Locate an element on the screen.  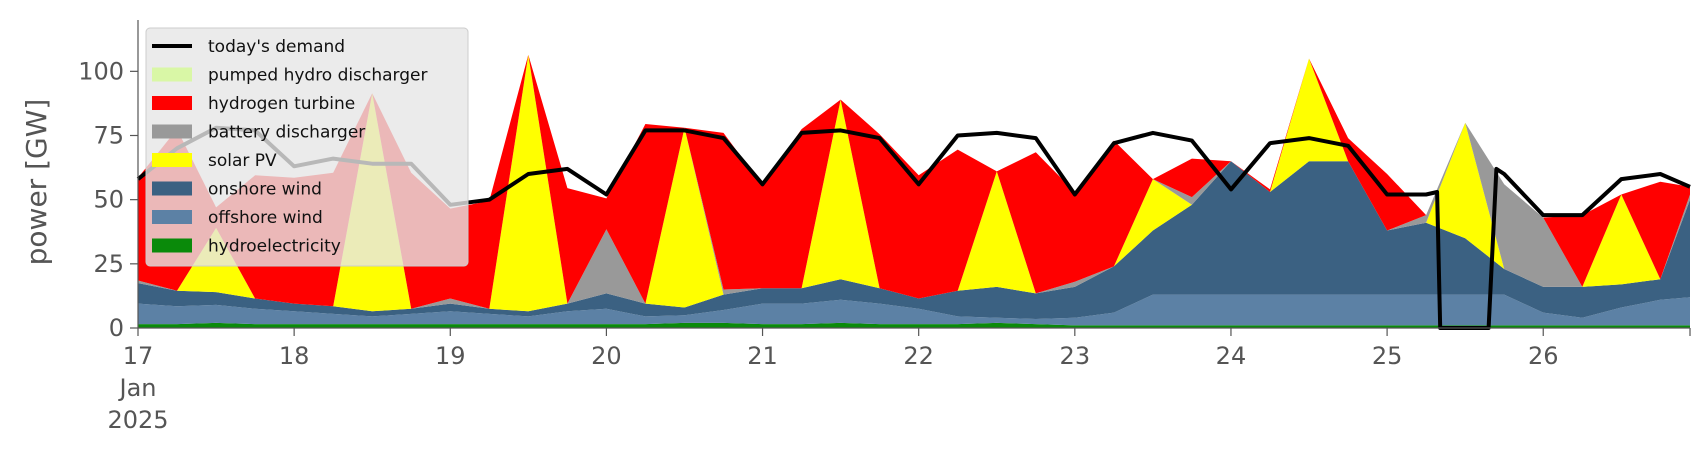
x-tick-label: 25 is located at coordinates (1387, 356).